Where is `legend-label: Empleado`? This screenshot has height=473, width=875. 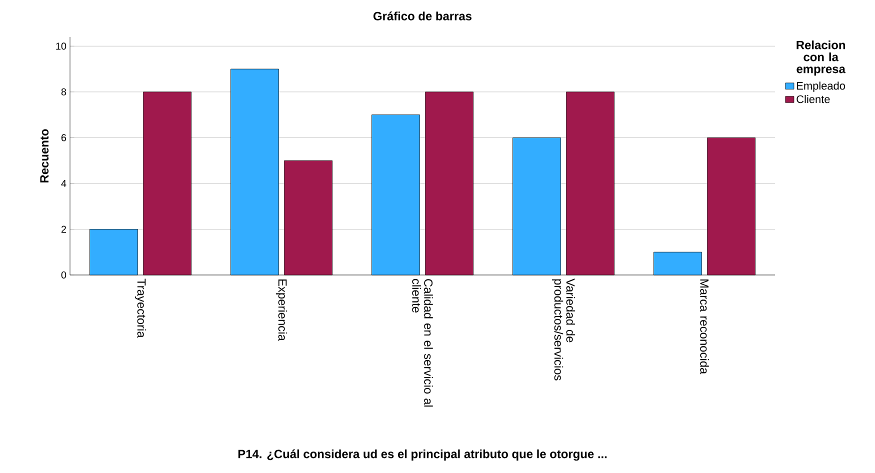 legend-label: Empleado is located at coordinates (821, 87).